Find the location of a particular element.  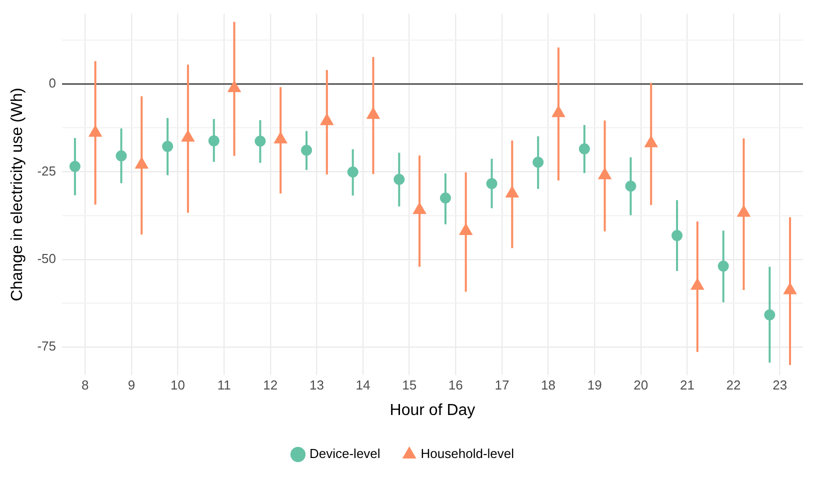

x-tick-label: 8 is located at coordinates (85, 385).